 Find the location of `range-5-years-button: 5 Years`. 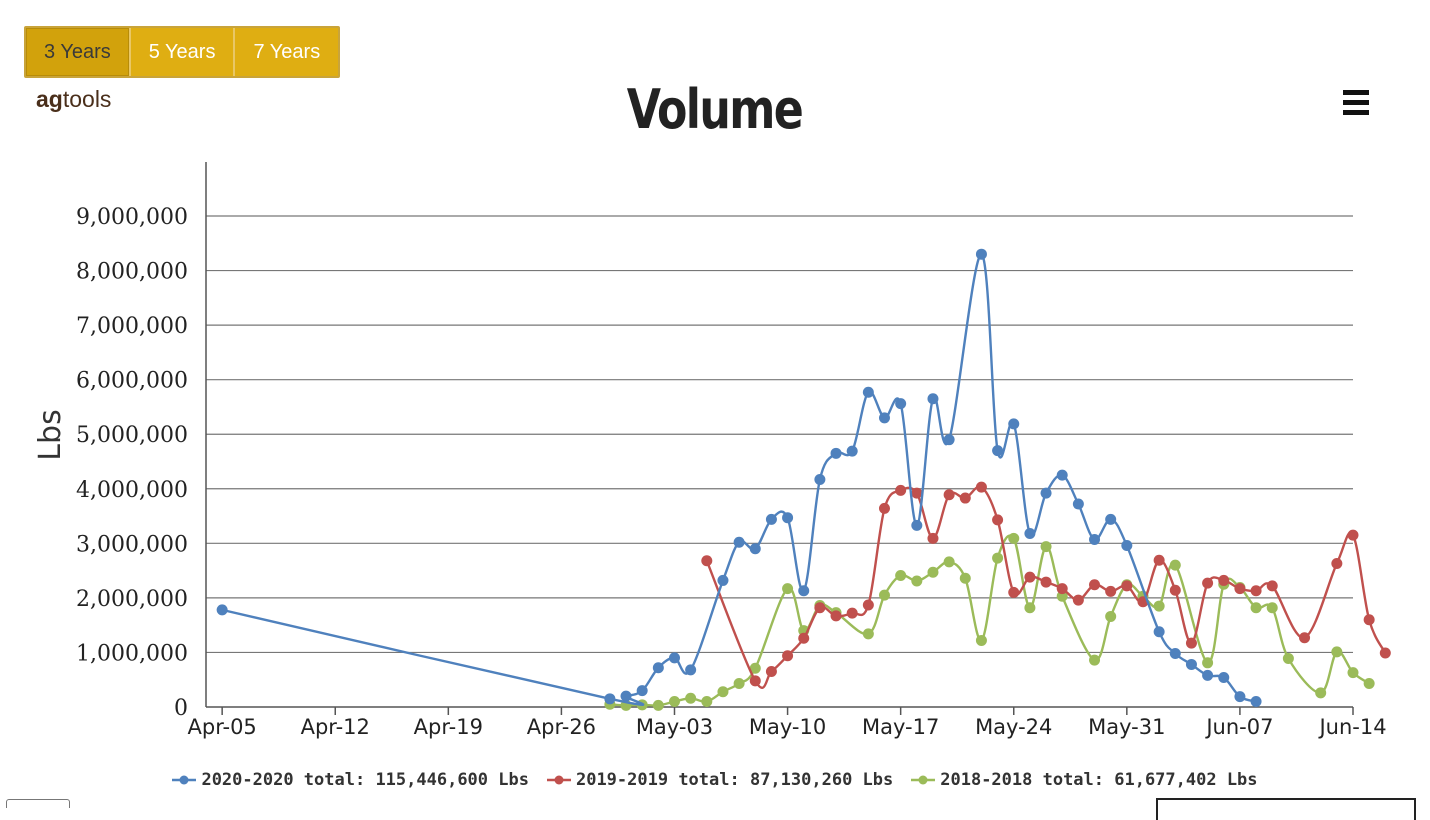

range-5-years-button: 5 Years is located at coordinates (183, 52).